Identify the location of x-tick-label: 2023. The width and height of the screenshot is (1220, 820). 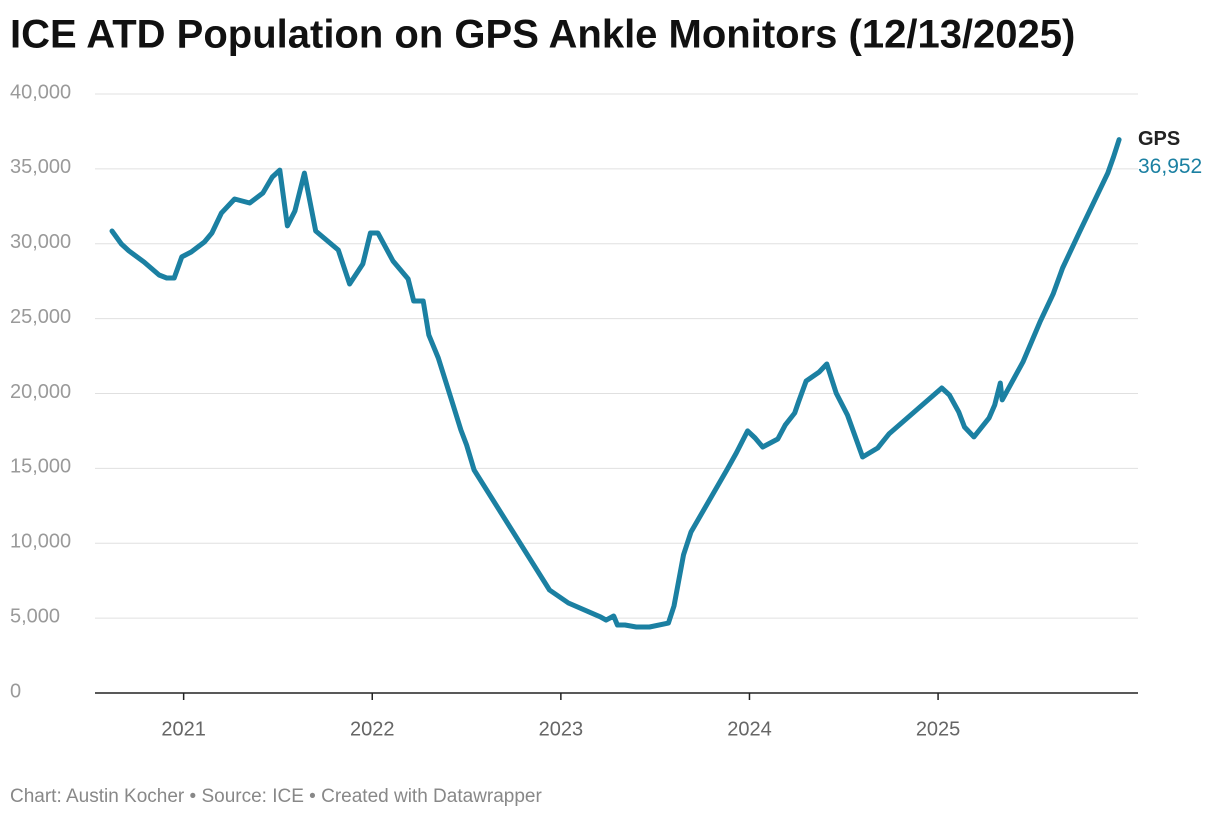
(561, 729).